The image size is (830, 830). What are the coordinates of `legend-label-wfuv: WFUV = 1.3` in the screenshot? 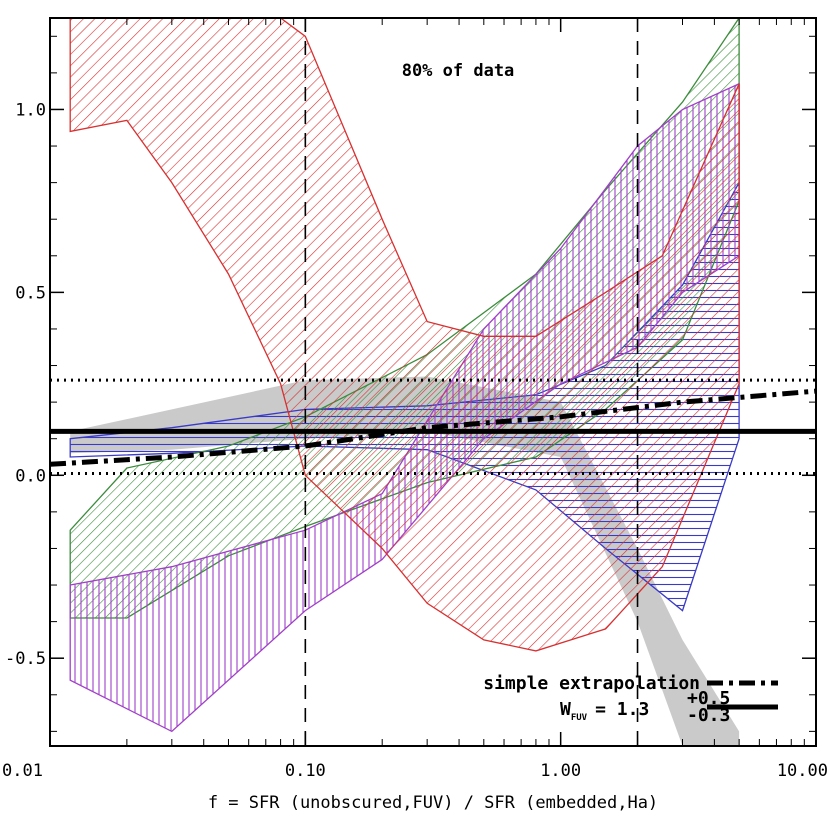 It's located at (604, 711).